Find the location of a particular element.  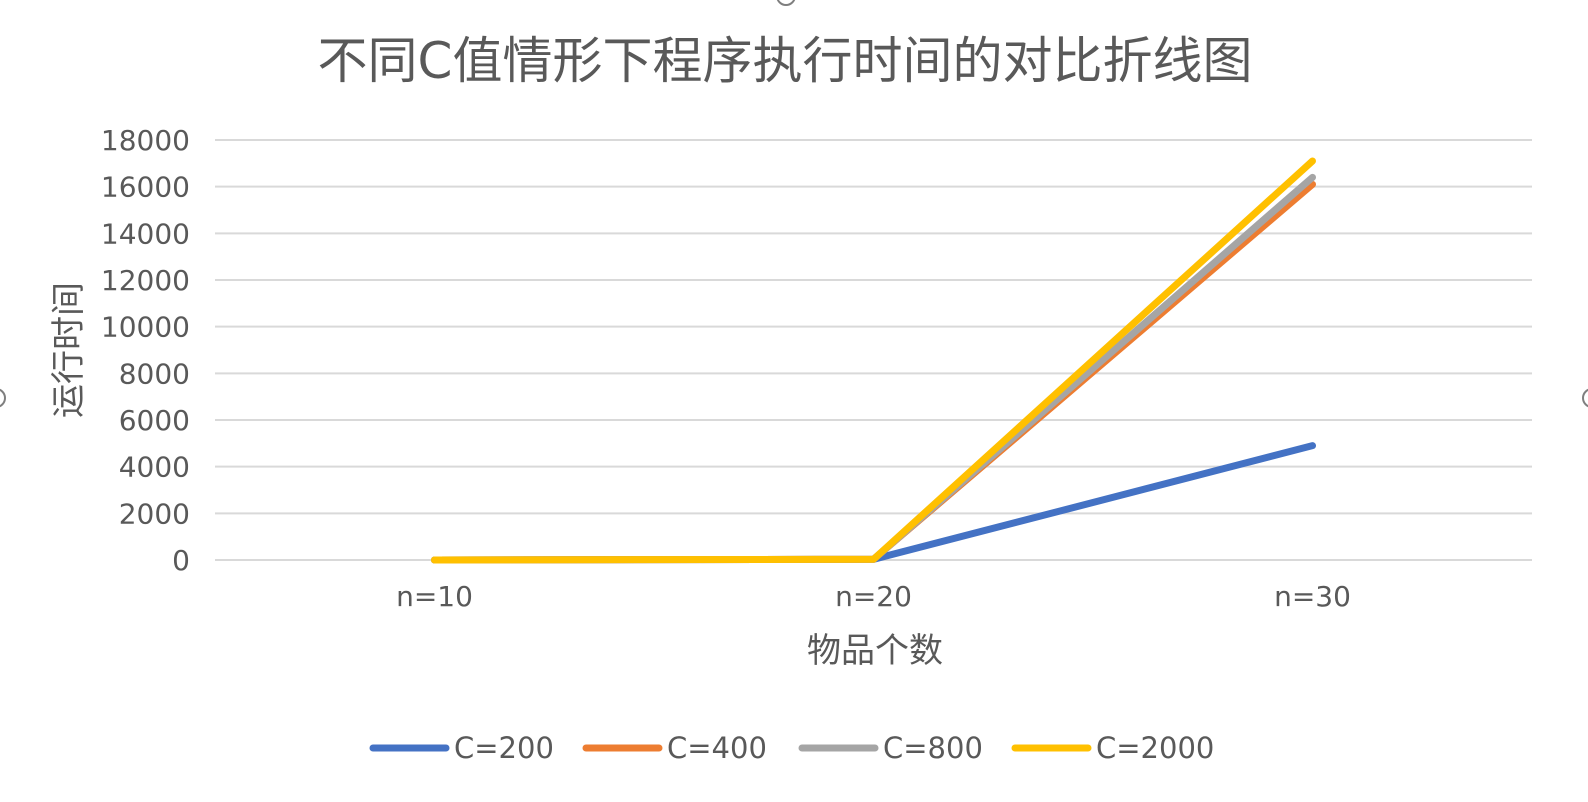

y-tick-label: 14000 is located at coordinates (145, 233).